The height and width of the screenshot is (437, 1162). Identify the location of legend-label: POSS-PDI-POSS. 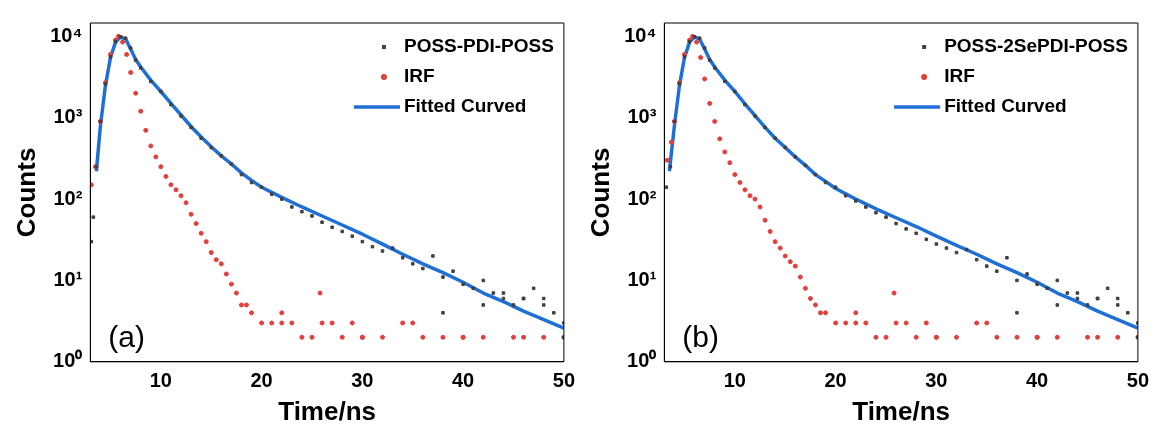
(478, 46).